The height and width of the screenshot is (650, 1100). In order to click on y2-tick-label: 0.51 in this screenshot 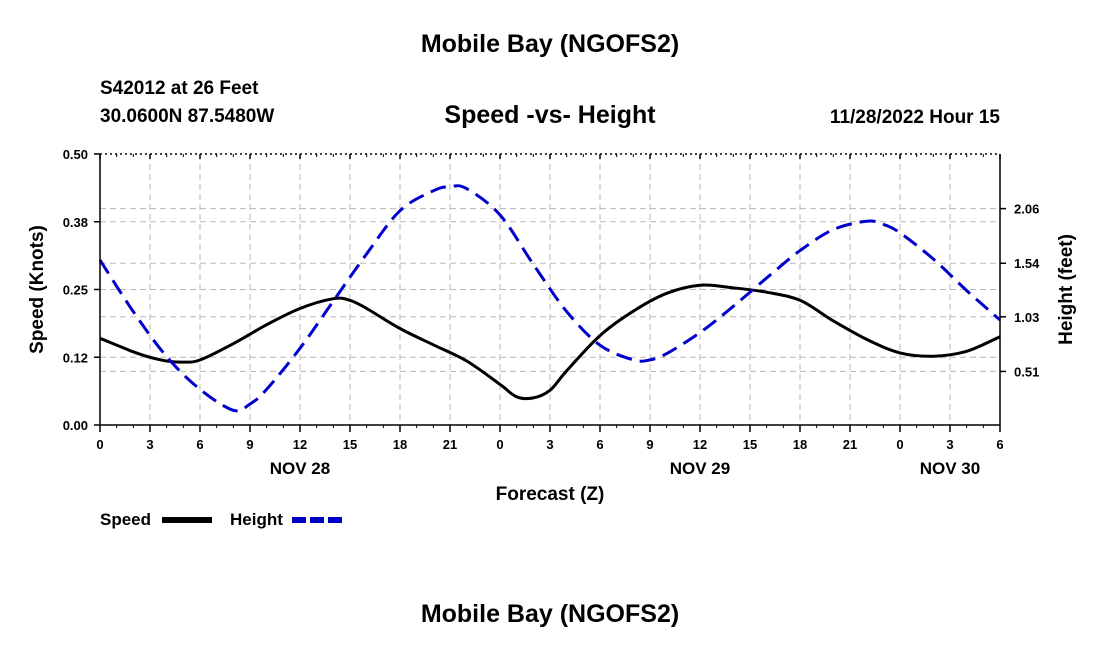, I will do `click(1026, 371)`.